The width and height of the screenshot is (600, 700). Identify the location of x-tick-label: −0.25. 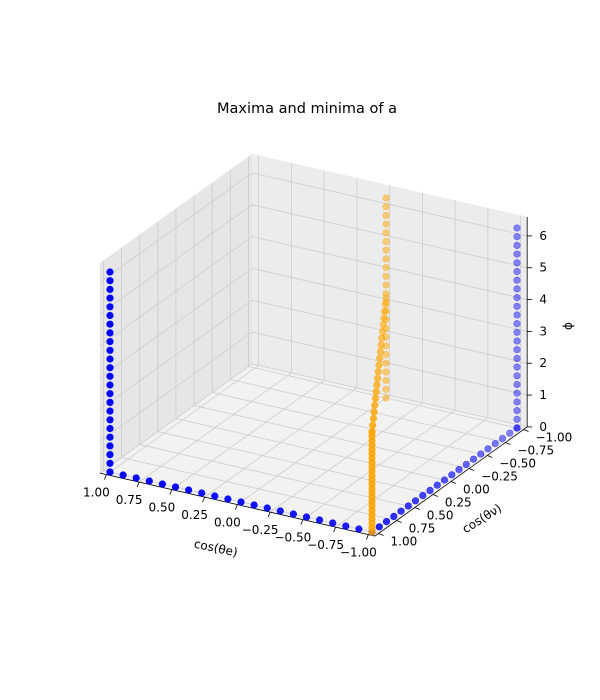
(260, 530).